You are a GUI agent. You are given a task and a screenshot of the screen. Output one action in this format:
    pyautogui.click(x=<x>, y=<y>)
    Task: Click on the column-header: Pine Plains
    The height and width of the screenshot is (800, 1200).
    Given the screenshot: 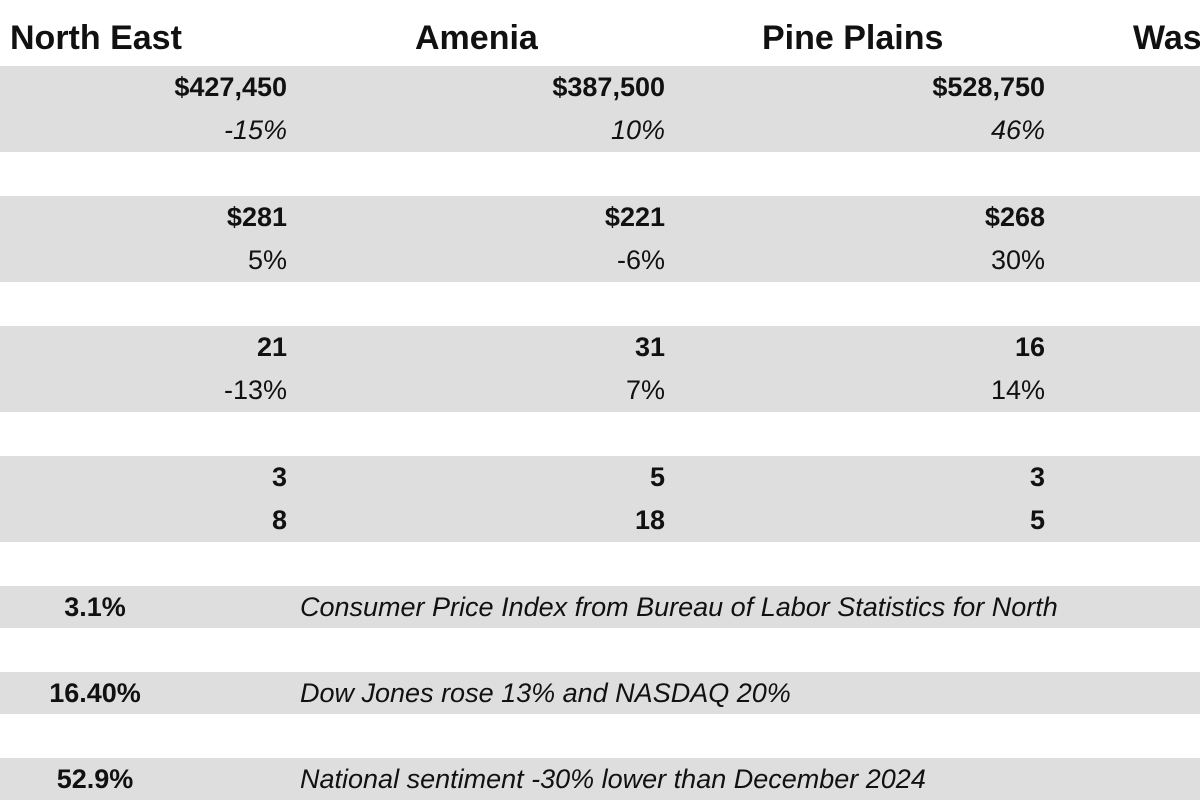 What is the action you would take?
    pyautogui.click(x=853, y=38)
    